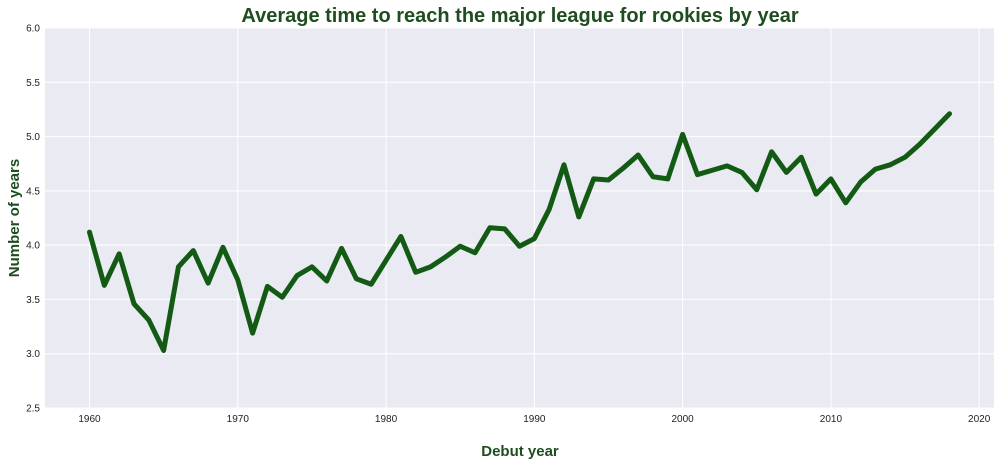 This screenshot has height=465, width=1001. I want to click on y-tick-label: 6.0, so click(33, 29).